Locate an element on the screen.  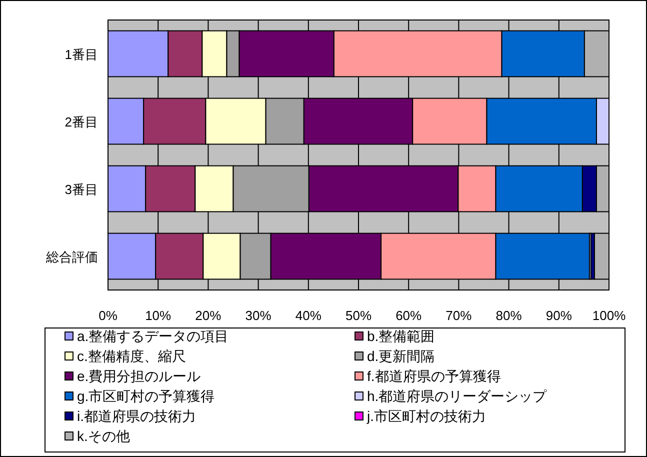
legend-label: f.都道府県の予算獲得 is located at coordinates (434, 376).